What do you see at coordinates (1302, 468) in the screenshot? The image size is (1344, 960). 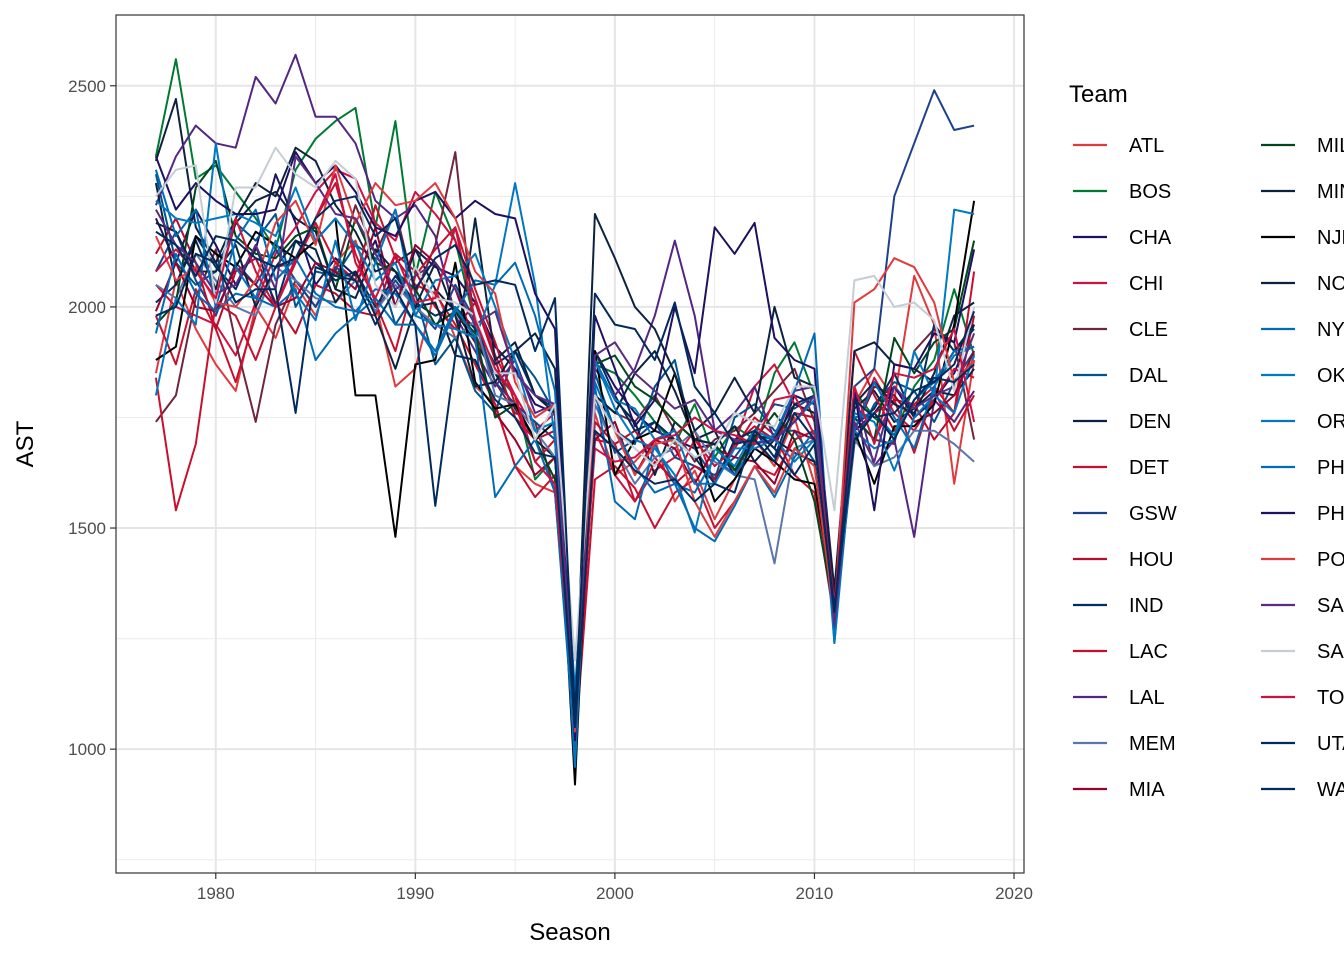 I see `legend-item-phi: PHI` at bounding box center [1302, 468].